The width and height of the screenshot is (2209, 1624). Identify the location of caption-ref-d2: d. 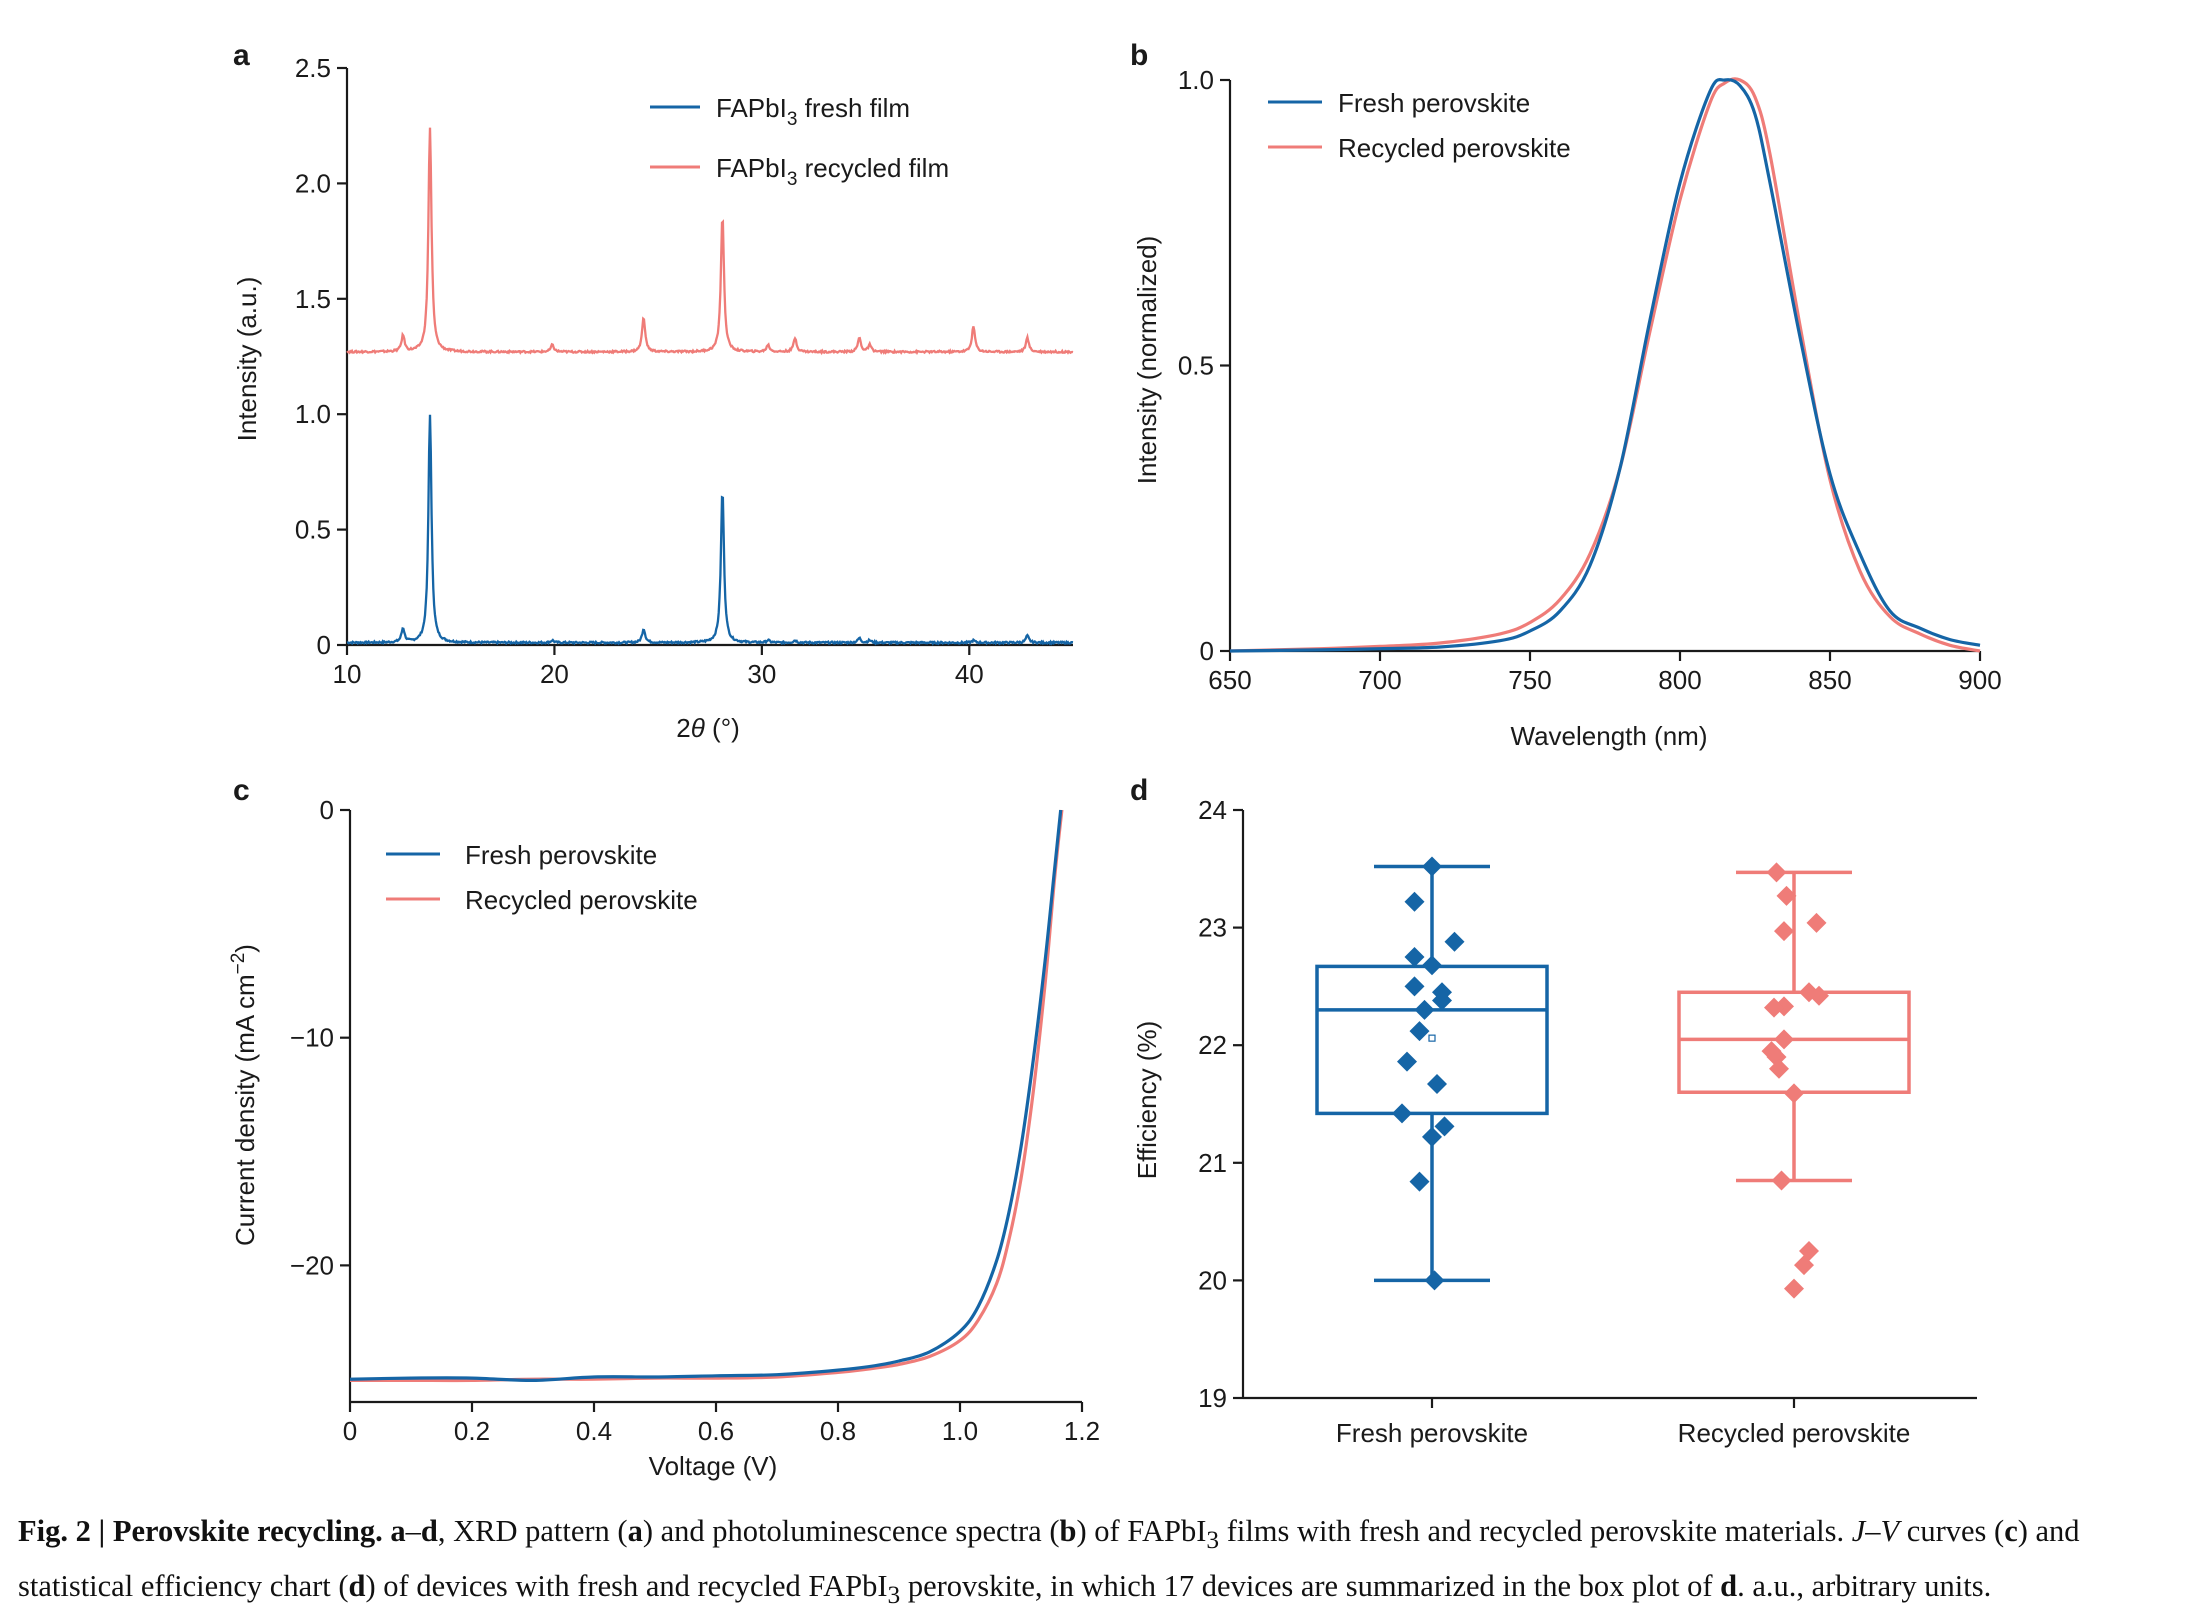
(1729, 1586).